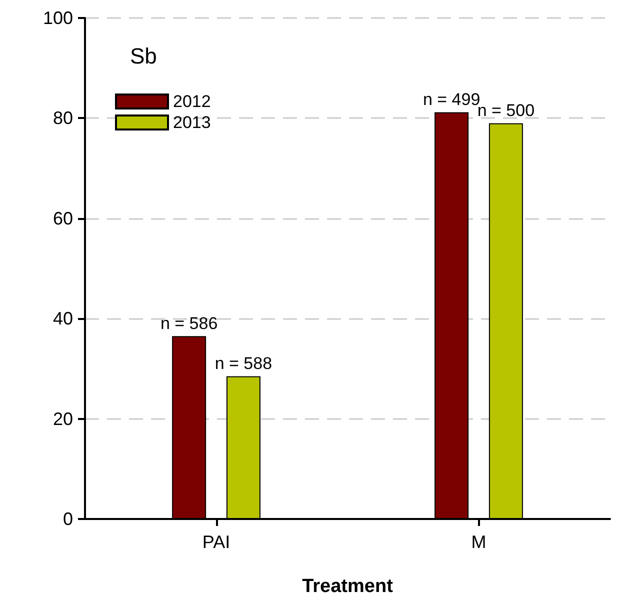  What do you see at coordinates (62, 318) in the screenshot?
I see `y-tick-label: 40` at bounding box center [62, 318].